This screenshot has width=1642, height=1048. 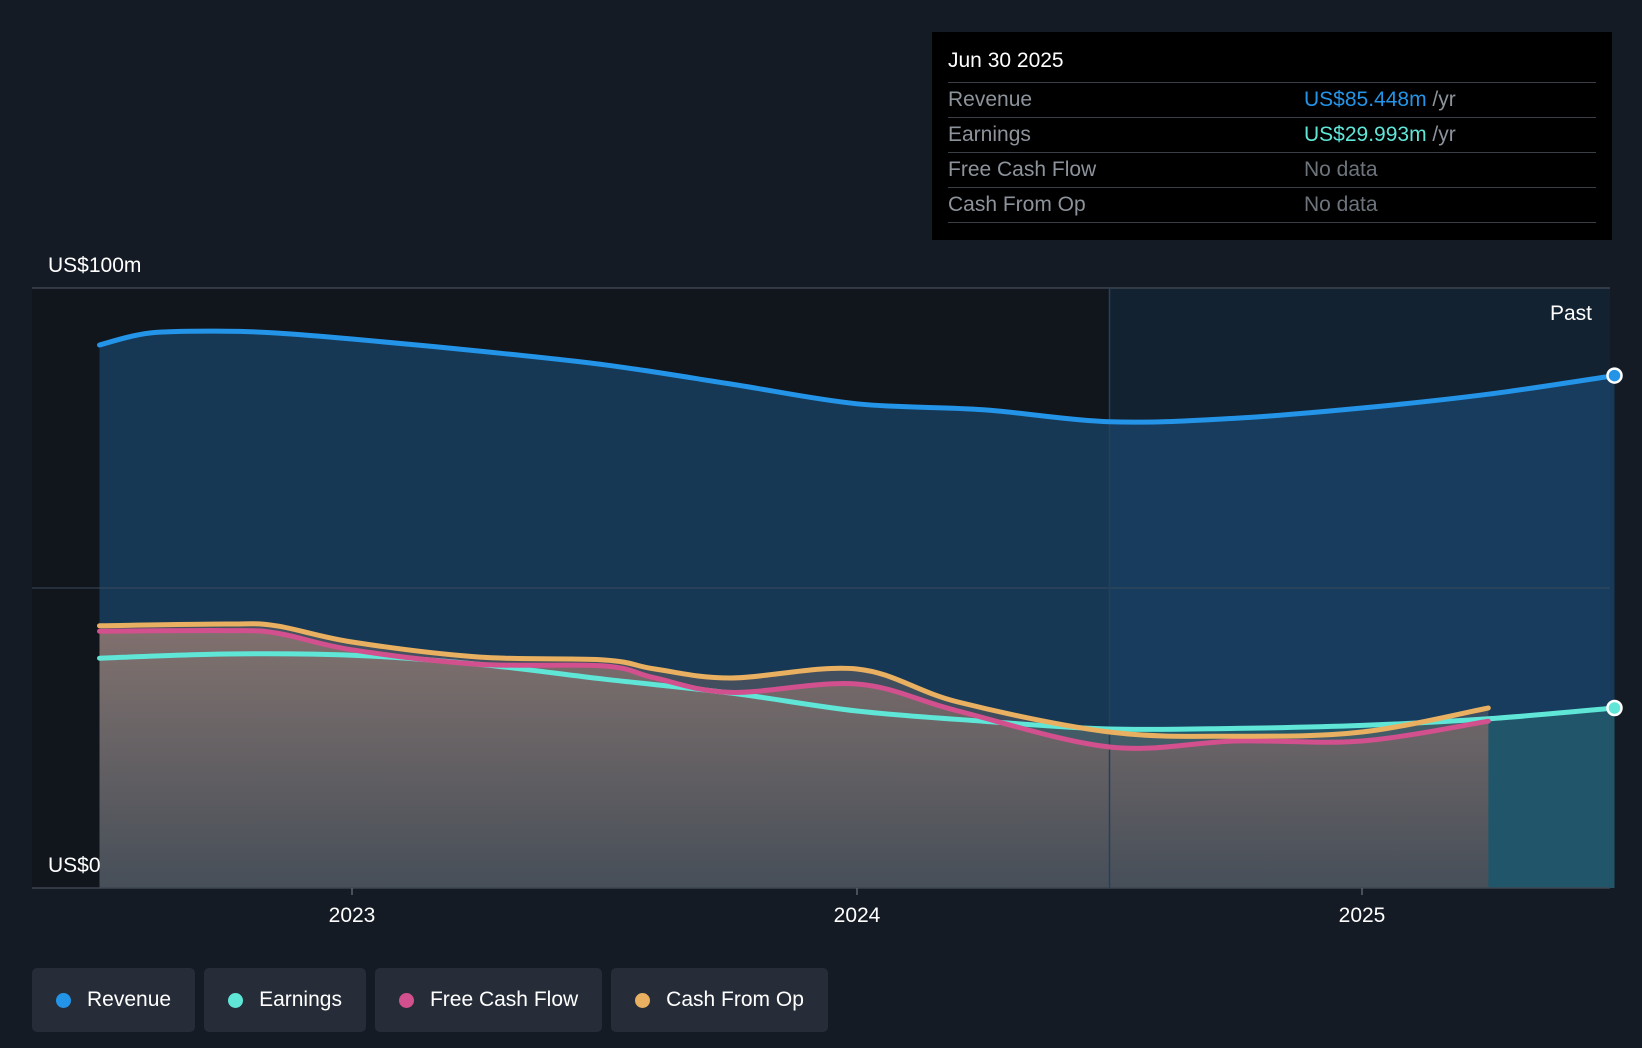 What do you see at coordinates (1017, 204) in the screenshot?
I see `tooltip-label: Cash From Op` at bounding box center [1017, 204].